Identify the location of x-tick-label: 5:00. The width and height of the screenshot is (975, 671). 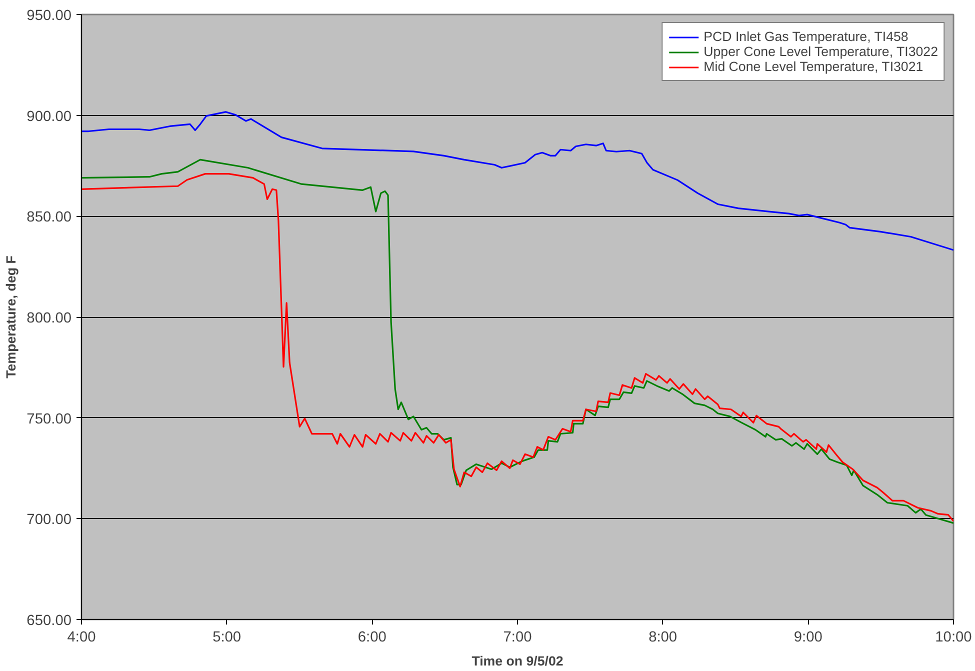
(227, 638).